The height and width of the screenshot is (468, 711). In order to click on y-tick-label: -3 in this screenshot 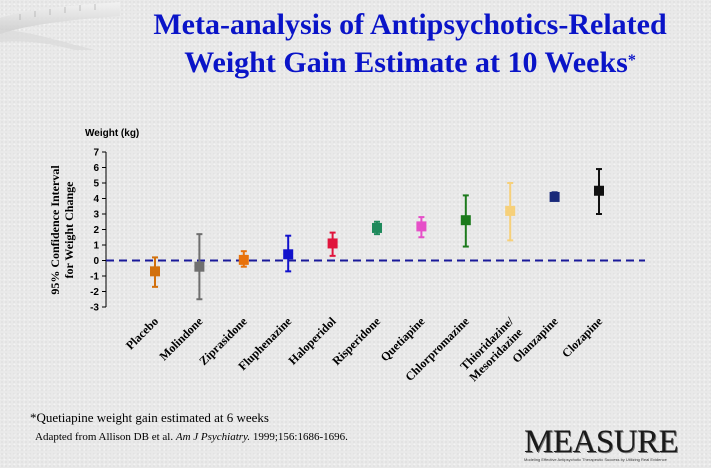, I will do `click(94, 308)`.